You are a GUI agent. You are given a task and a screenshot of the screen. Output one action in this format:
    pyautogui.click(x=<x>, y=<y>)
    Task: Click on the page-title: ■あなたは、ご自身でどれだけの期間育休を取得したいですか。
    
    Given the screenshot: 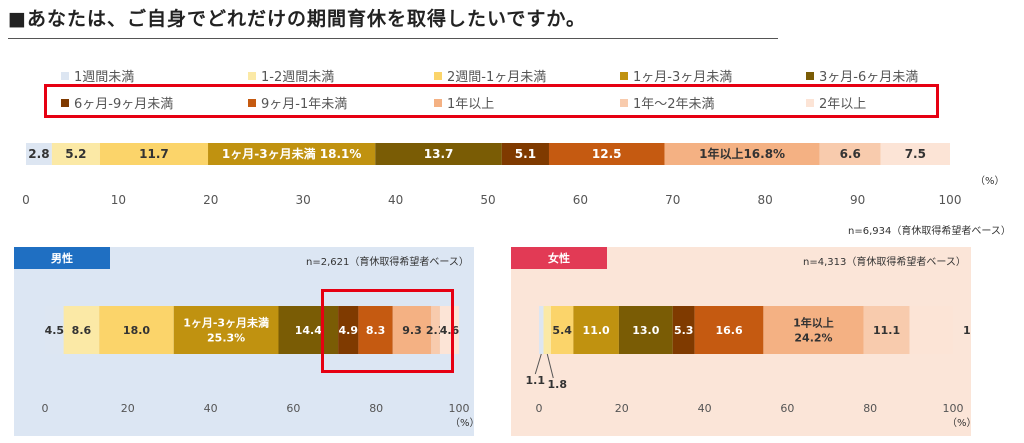 What is the action you would take?
    pyautogui.click(x=297, y=19)
    